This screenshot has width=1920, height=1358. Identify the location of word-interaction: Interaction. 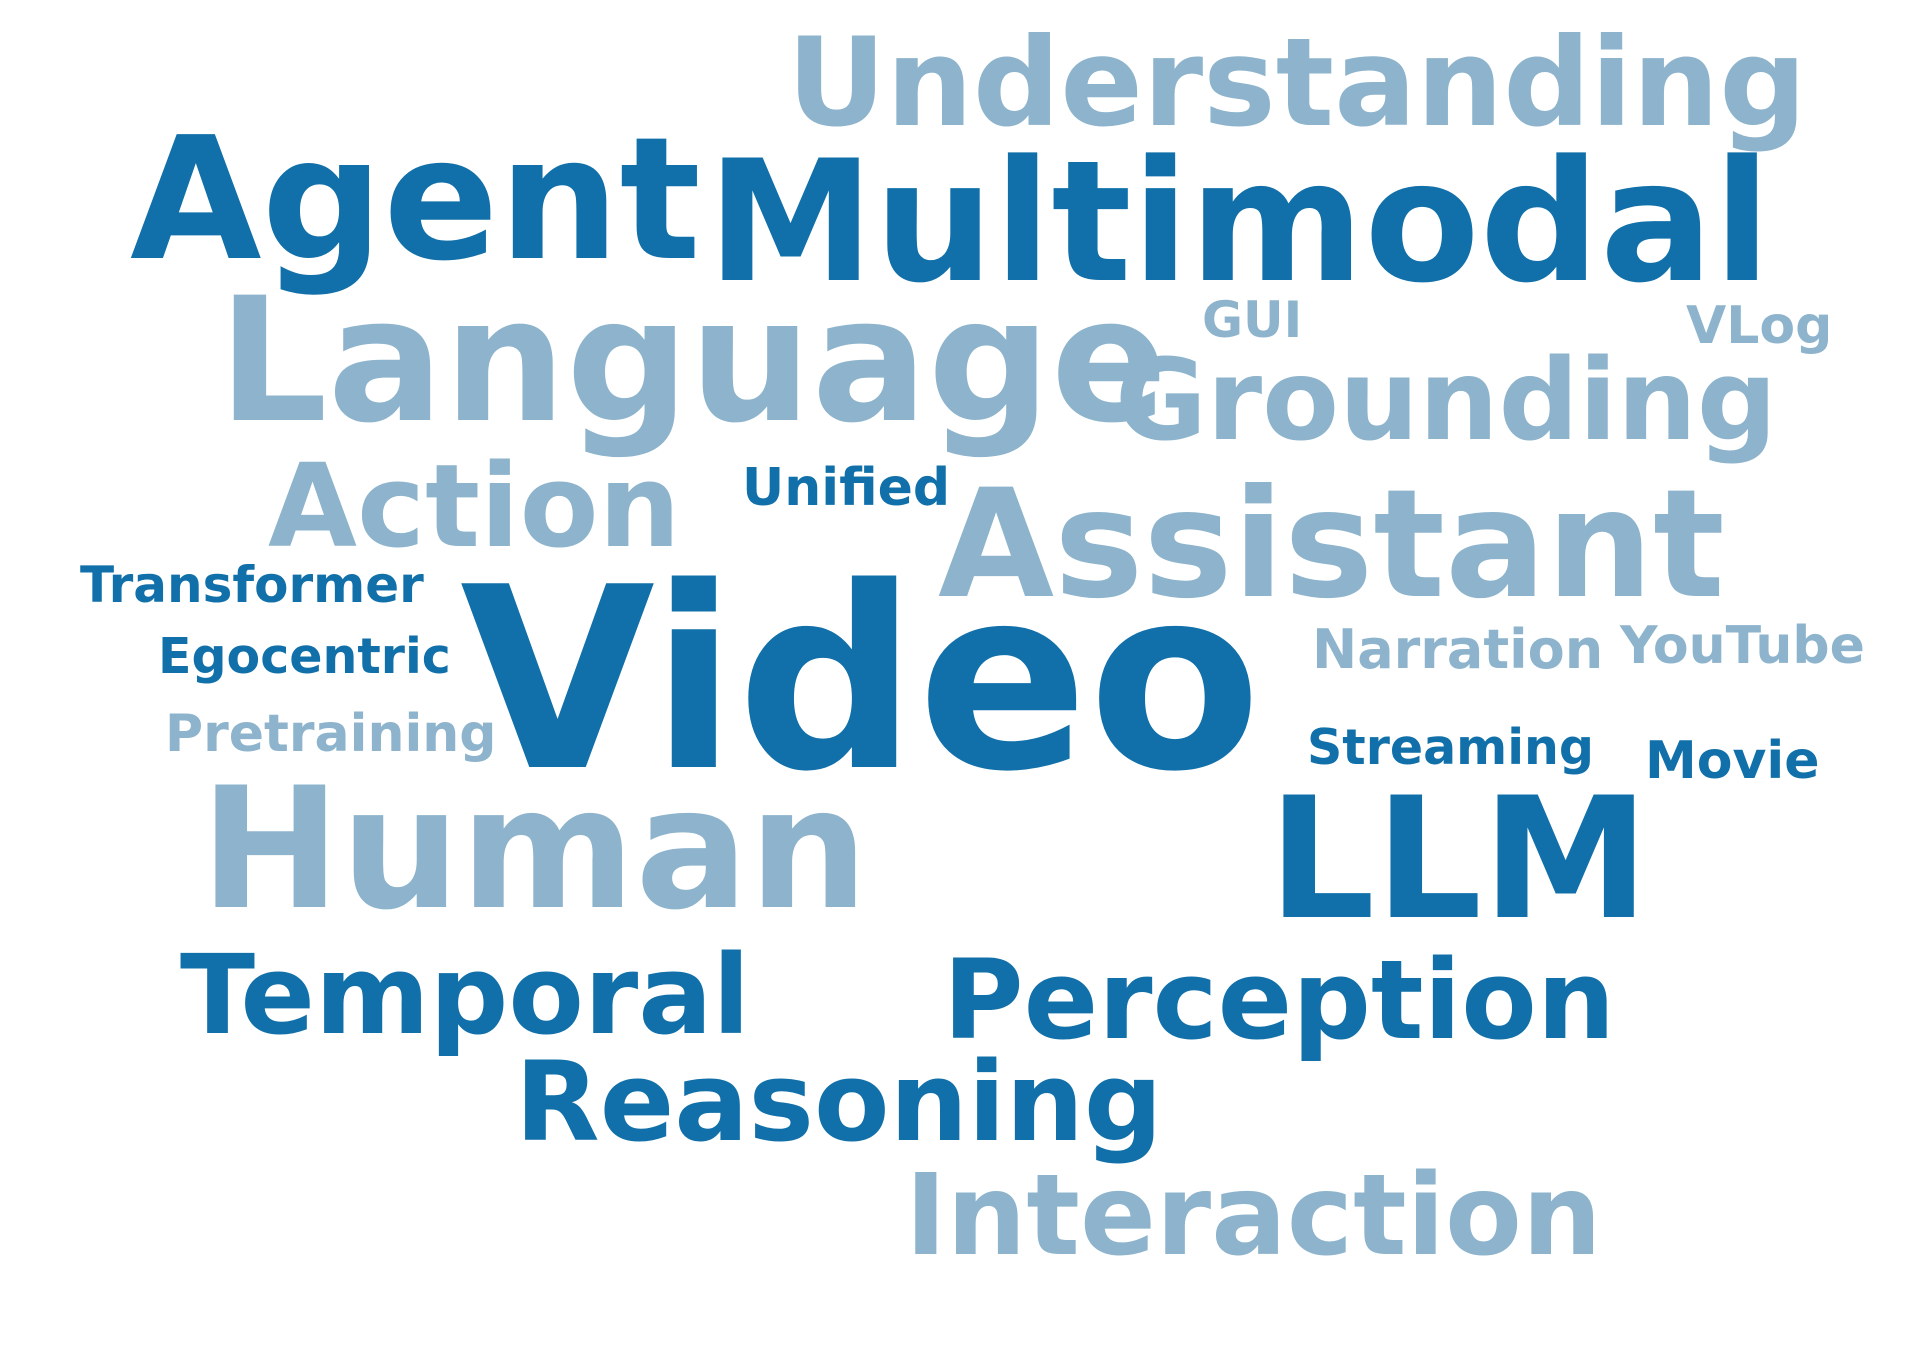
(1253, 1216).